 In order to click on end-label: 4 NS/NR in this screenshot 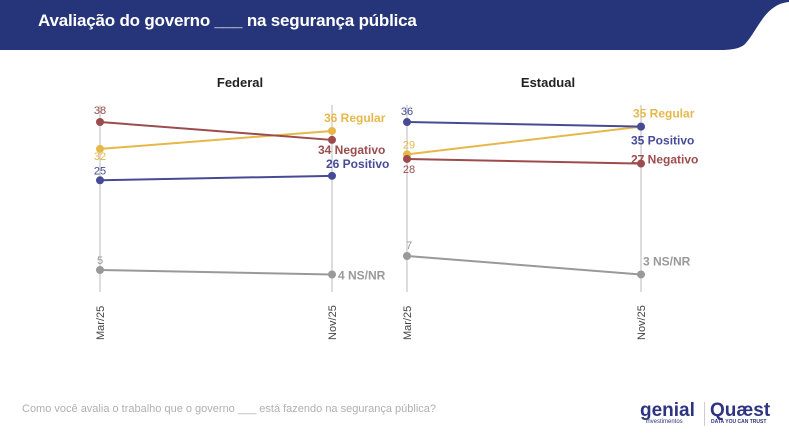, I will do `click(362, 275)`.